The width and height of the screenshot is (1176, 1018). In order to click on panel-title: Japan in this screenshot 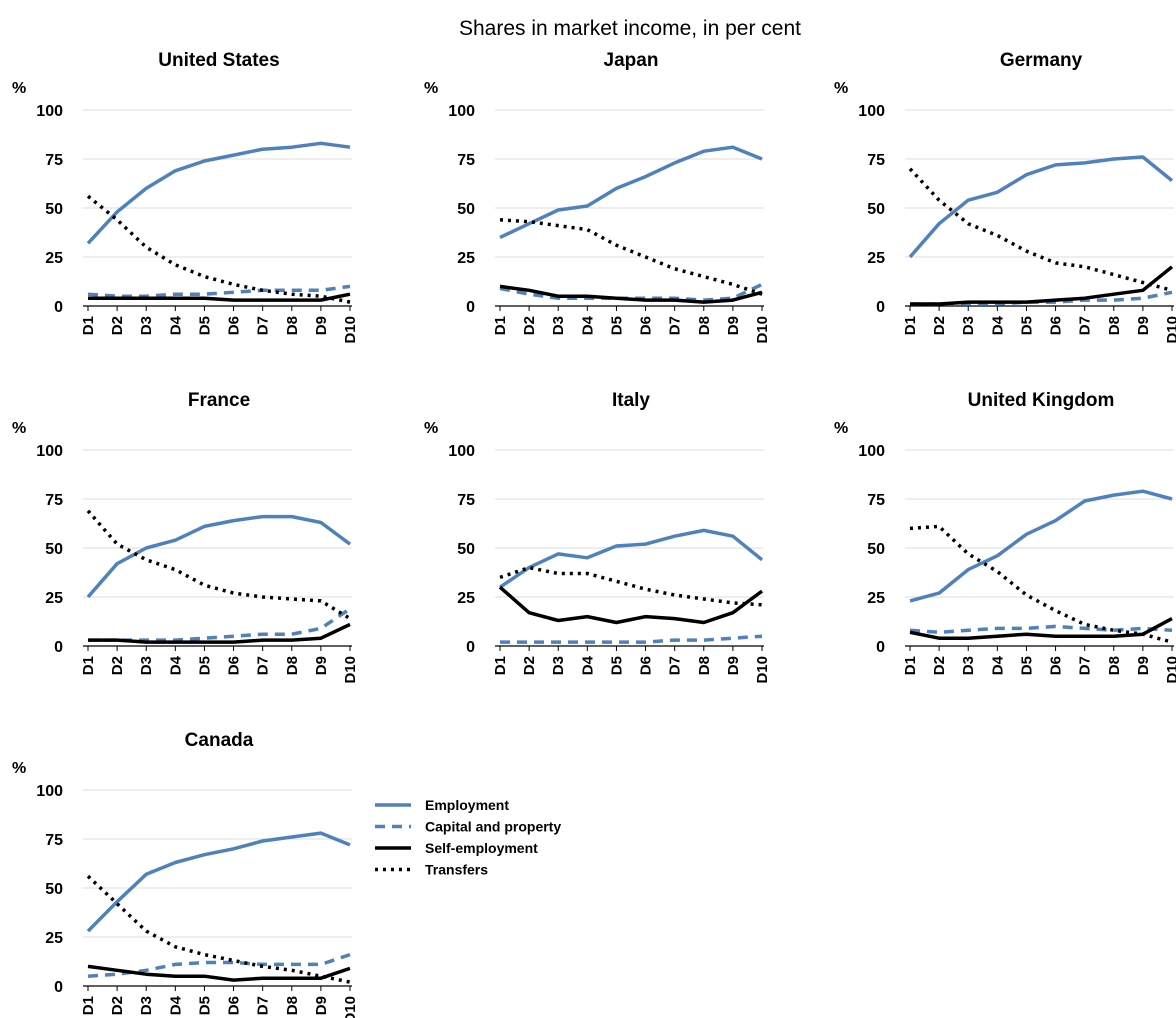, I will do `click(631, 60)`.